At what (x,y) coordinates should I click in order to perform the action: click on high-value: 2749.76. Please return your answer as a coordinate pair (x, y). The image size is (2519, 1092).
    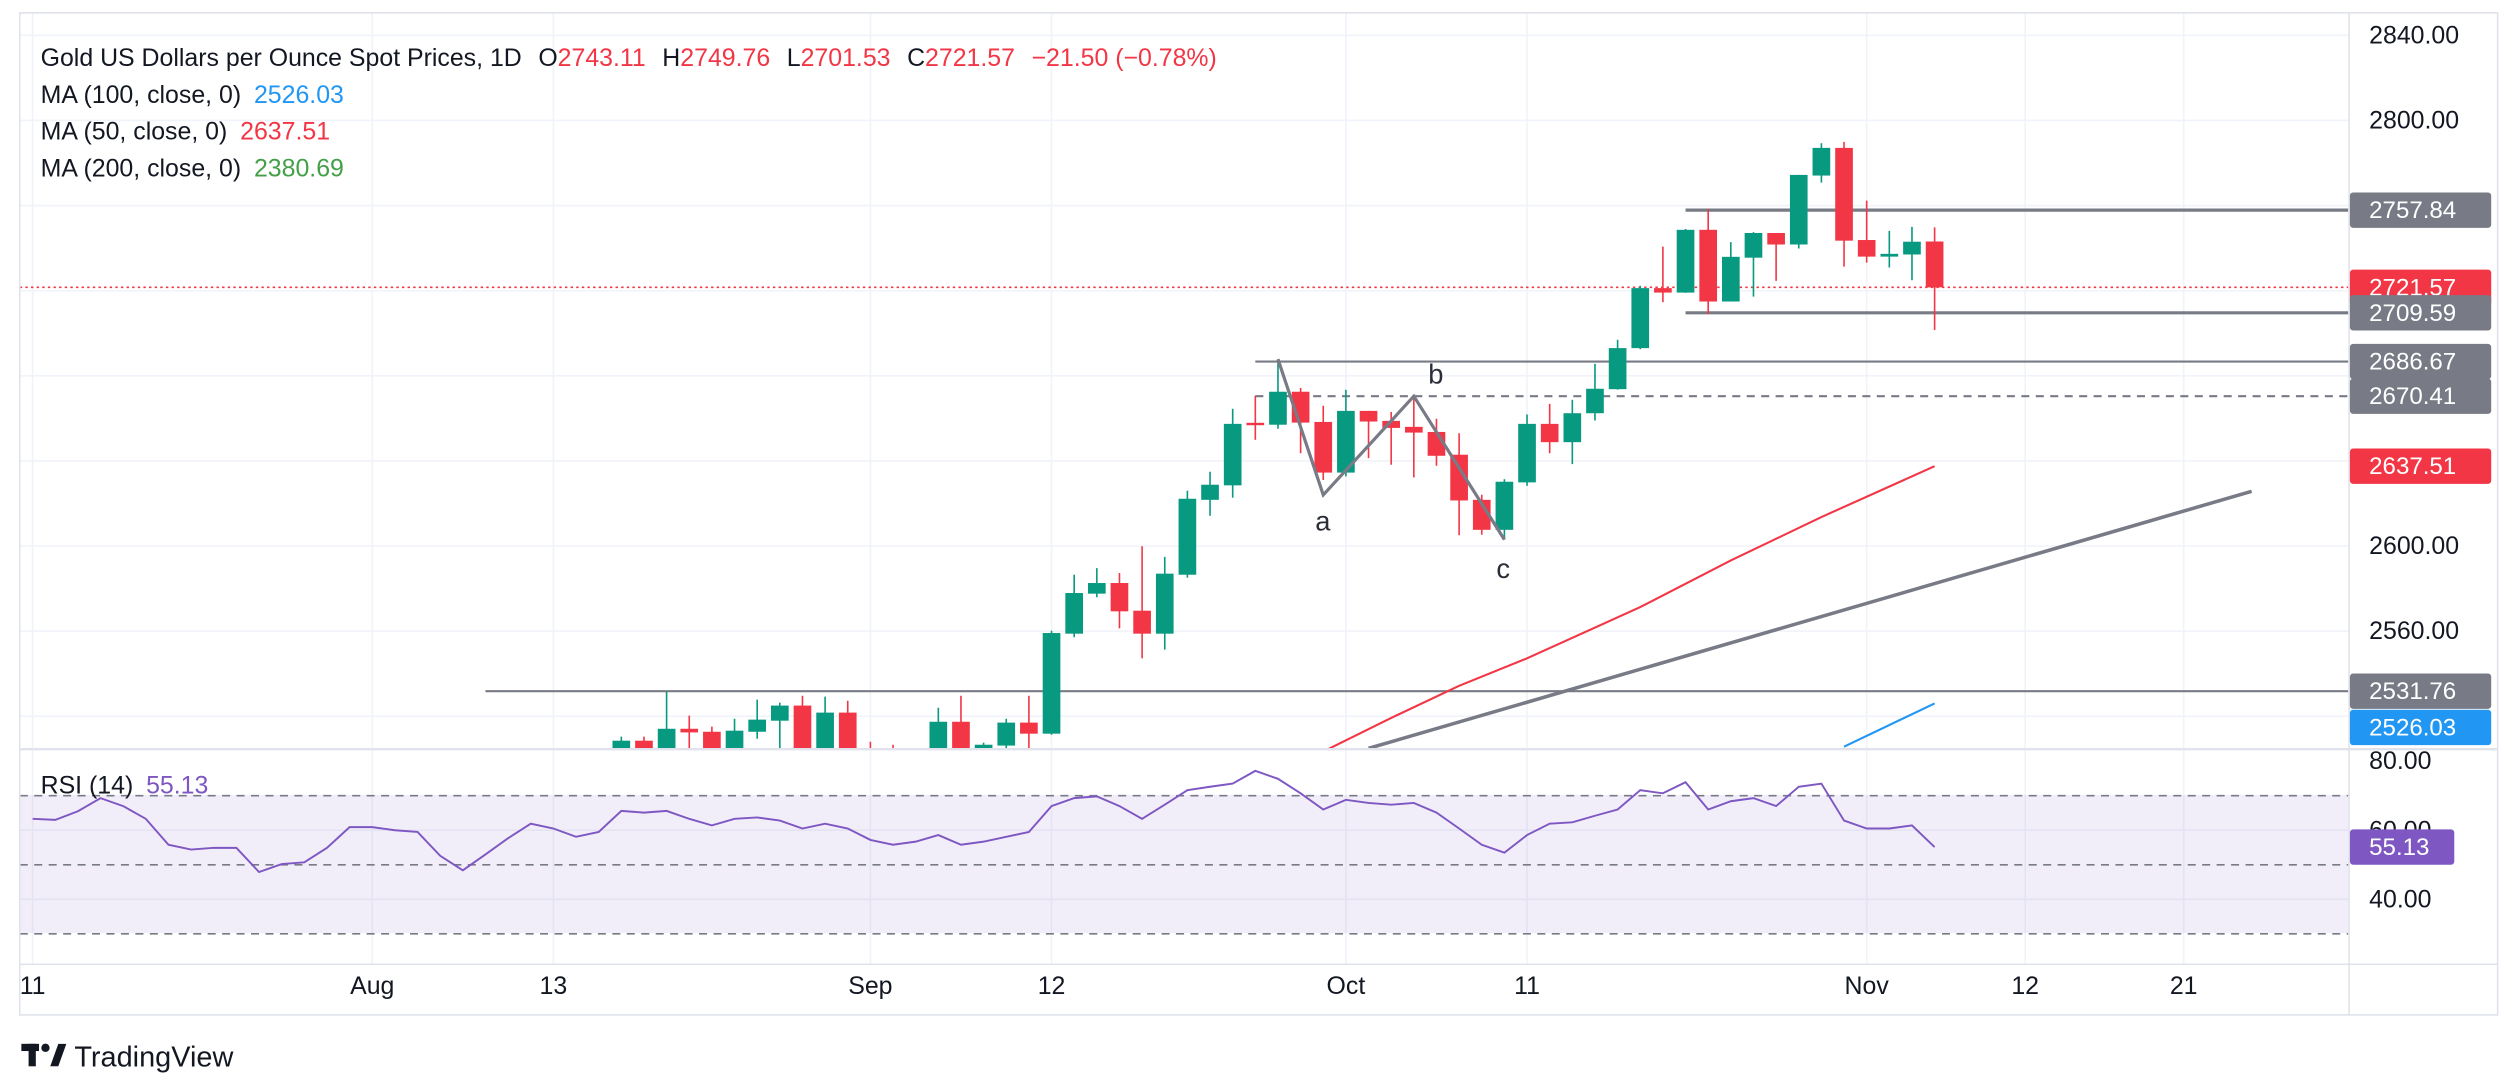
    Looking at the image, I should click on (725, 58).